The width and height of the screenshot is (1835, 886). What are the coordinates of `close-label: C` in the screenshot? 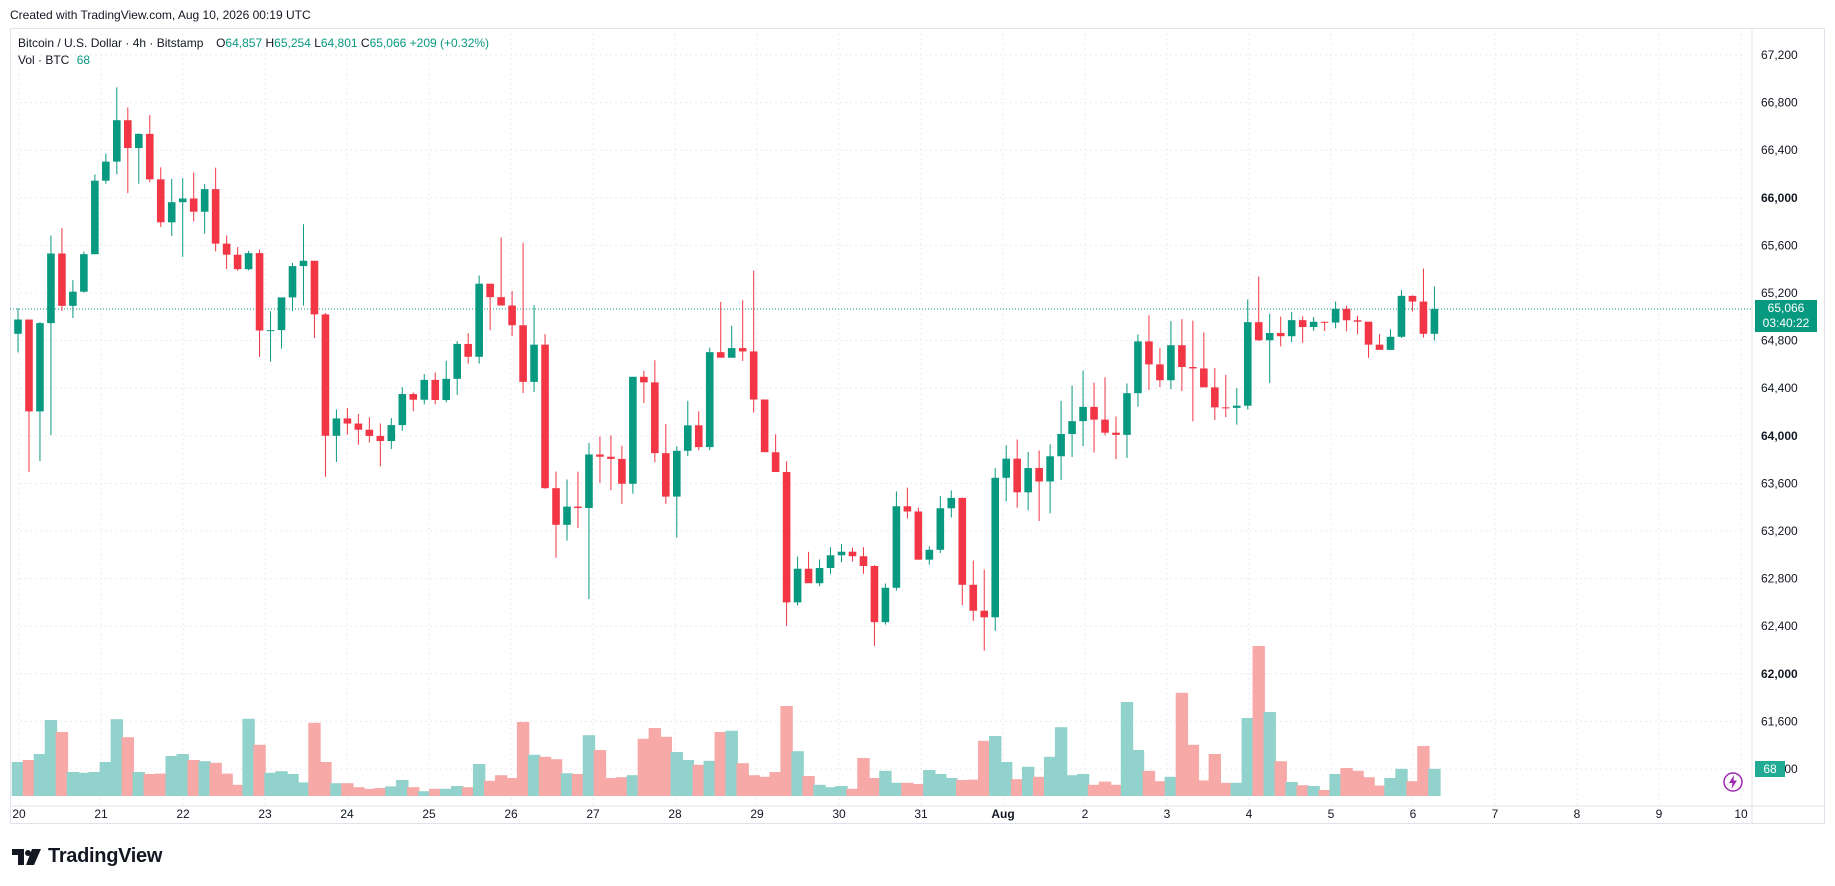 It's located at (365, 43).